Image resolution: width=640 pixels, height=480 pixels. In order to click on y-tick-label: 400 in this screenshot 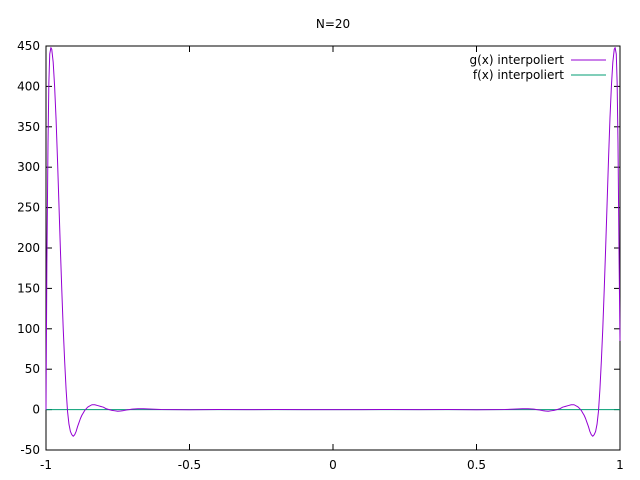, I will do `click(28, 86)`.